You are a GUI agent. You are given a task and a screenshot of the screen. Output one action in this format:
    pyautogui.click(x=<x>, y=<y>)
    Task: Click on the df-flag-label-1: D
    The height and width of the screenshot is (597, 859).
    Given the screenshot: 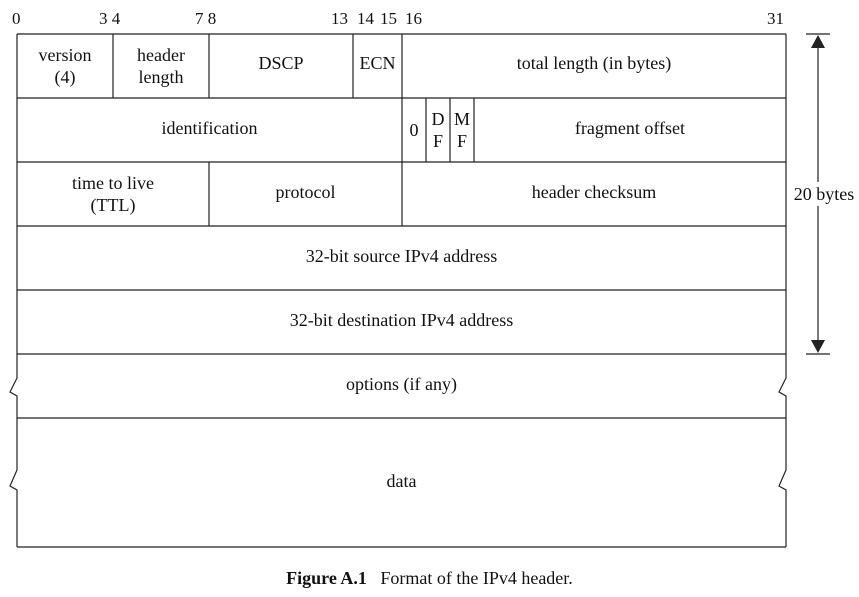 What is the action you would take?
    pyautogui.click(x=438, y=119)
    